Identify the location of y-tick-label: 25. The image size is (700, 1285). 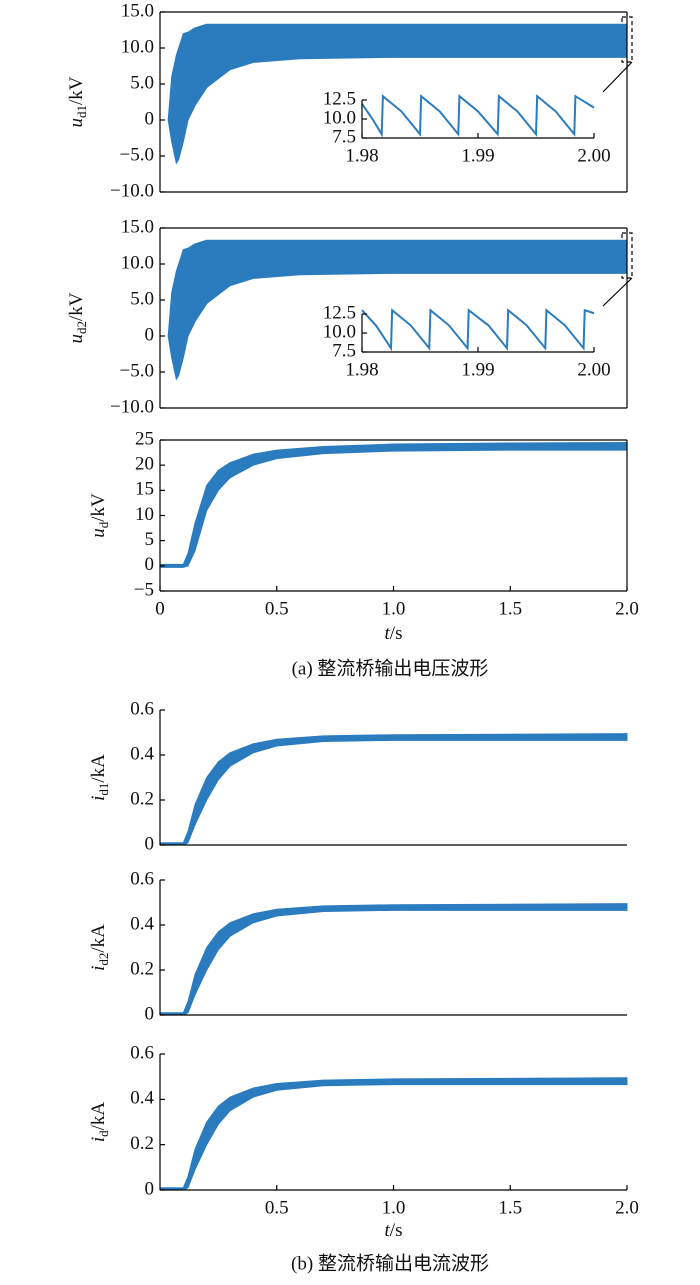
(144, 438).